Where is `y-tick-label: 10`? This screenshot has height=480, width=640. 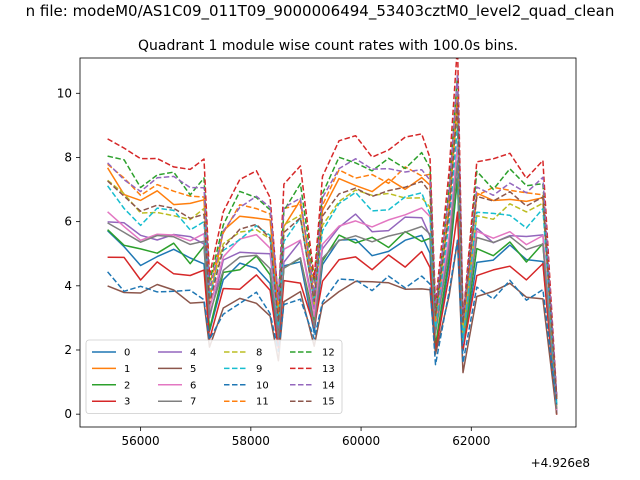
y-tick-label: 10 is located at coordinates (64, 93).